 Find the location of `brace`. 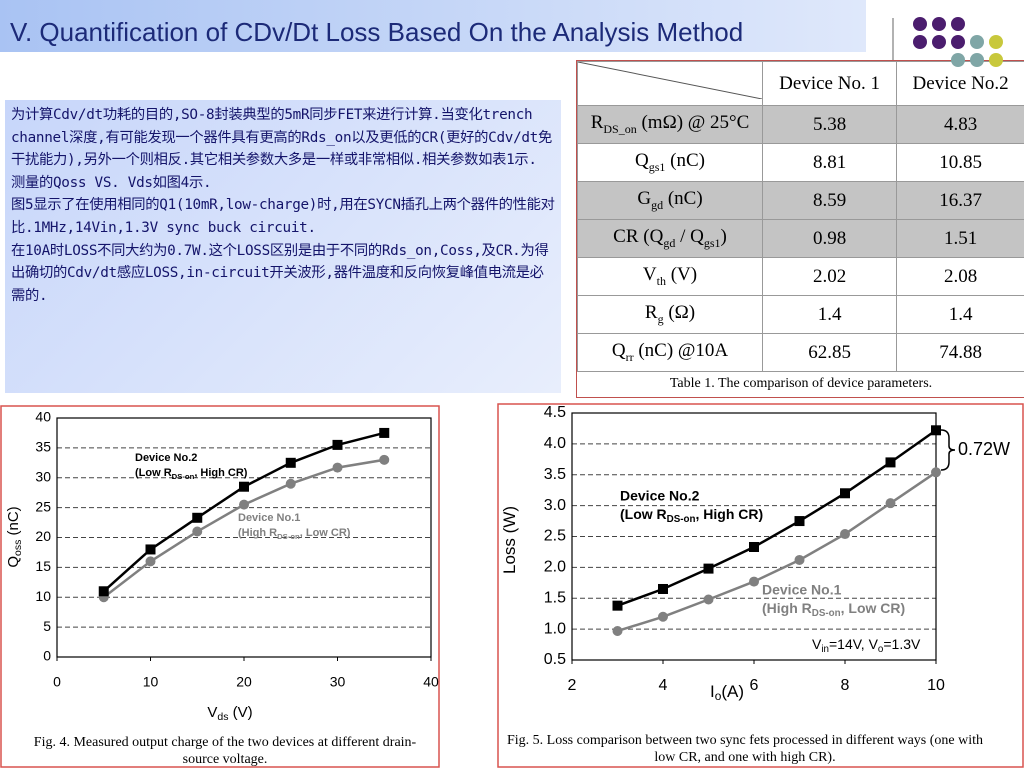

brace is located at coordinates (948, 450).